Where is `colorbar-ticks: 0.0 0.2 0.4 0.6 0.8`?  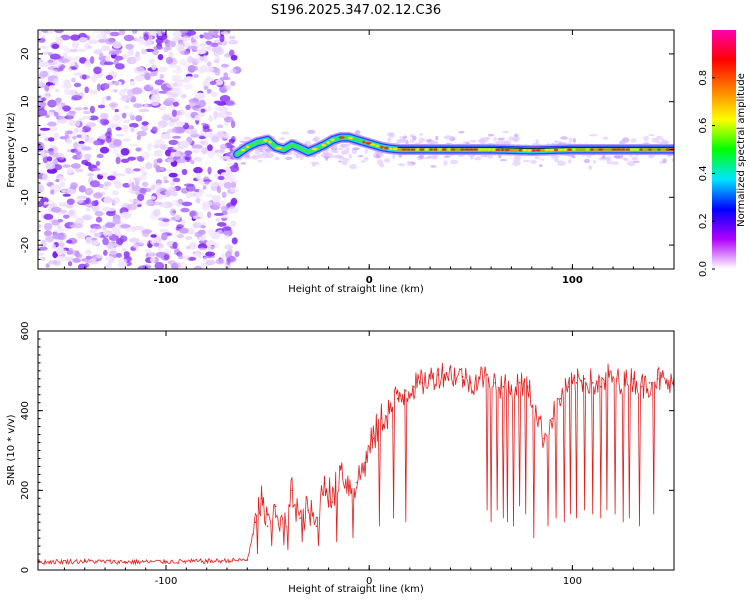
colorbar-ticks: 0.0 0.2 0.4 0.6 0.8 is located at coordinates (706, 173).